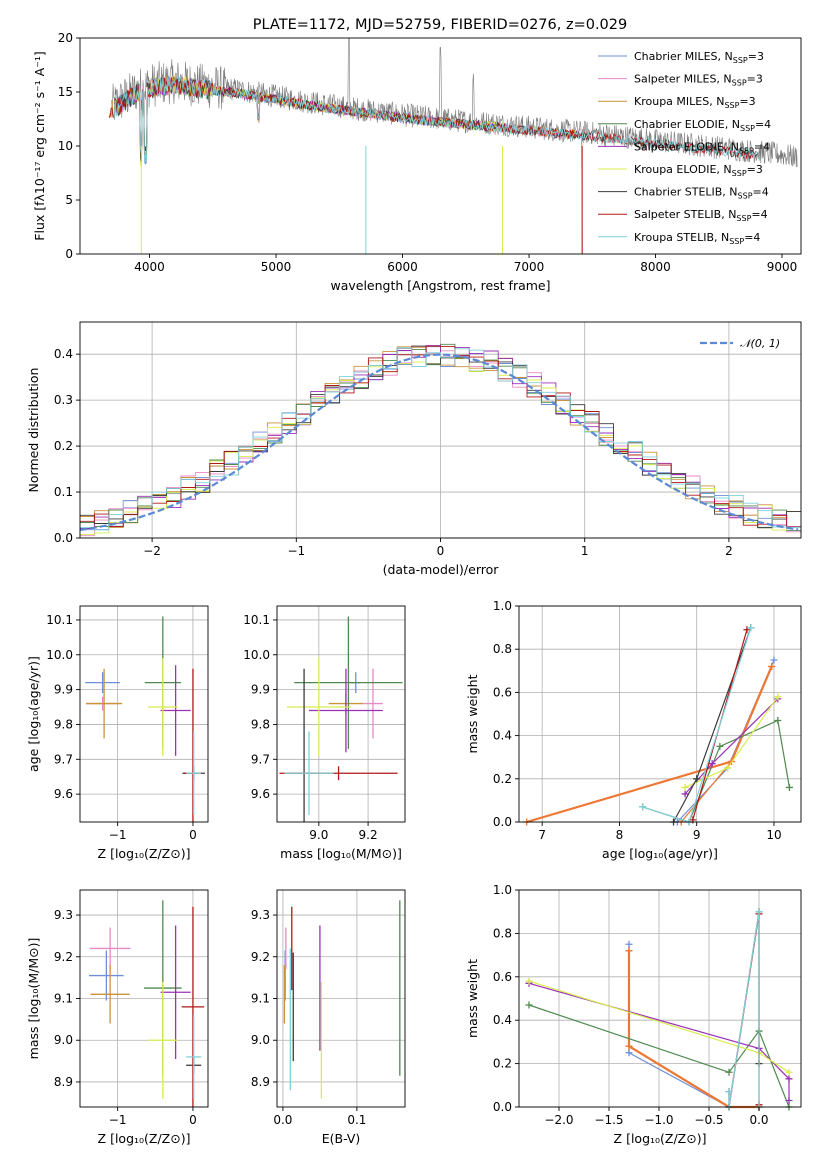 The width and height of the screenshot is (819, 1170). Describe the element at coordinates (33, 430) in the screenshot. I see `y-axis-label: Normed distribution` at that location.